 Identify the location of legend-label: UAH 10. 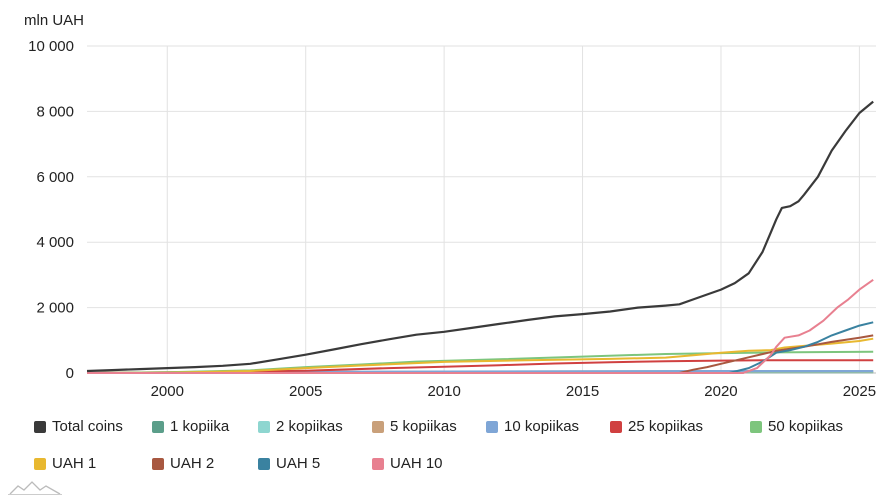
(416, 463).